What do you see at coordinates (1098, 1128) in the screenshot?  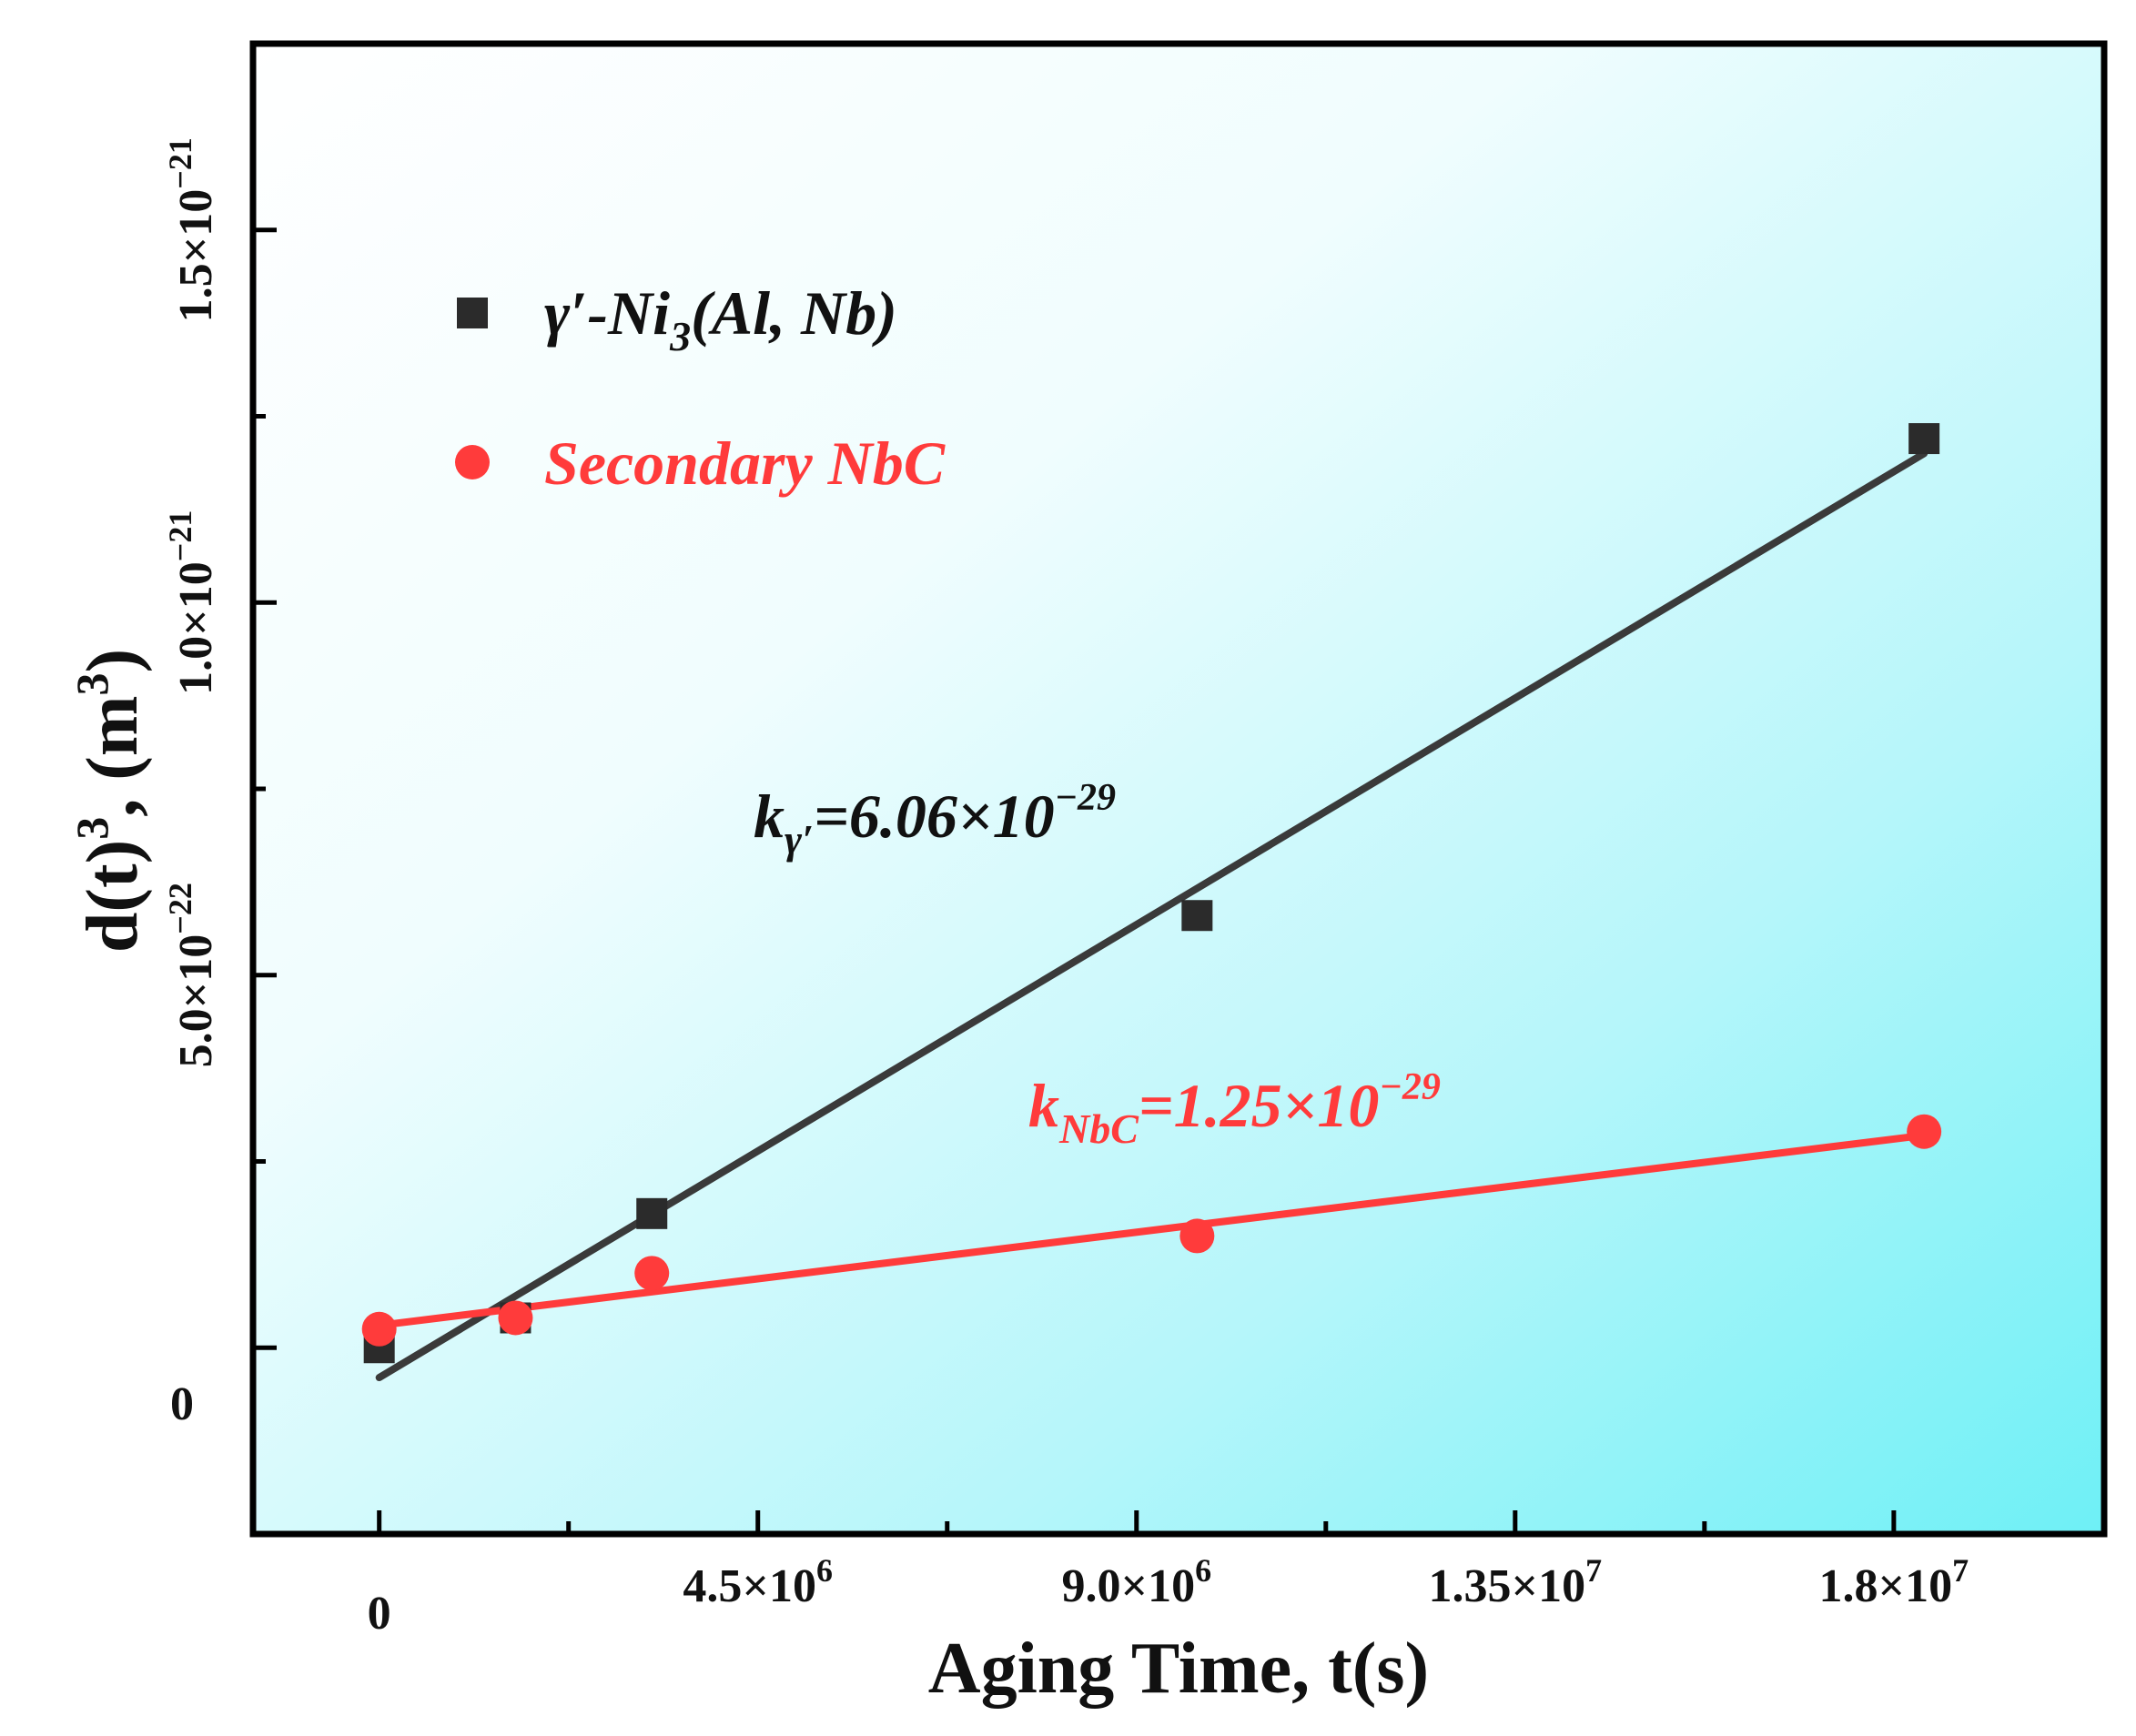 I see `anno-nbc-sub: NbC` at bounding box center [1098, 1128].